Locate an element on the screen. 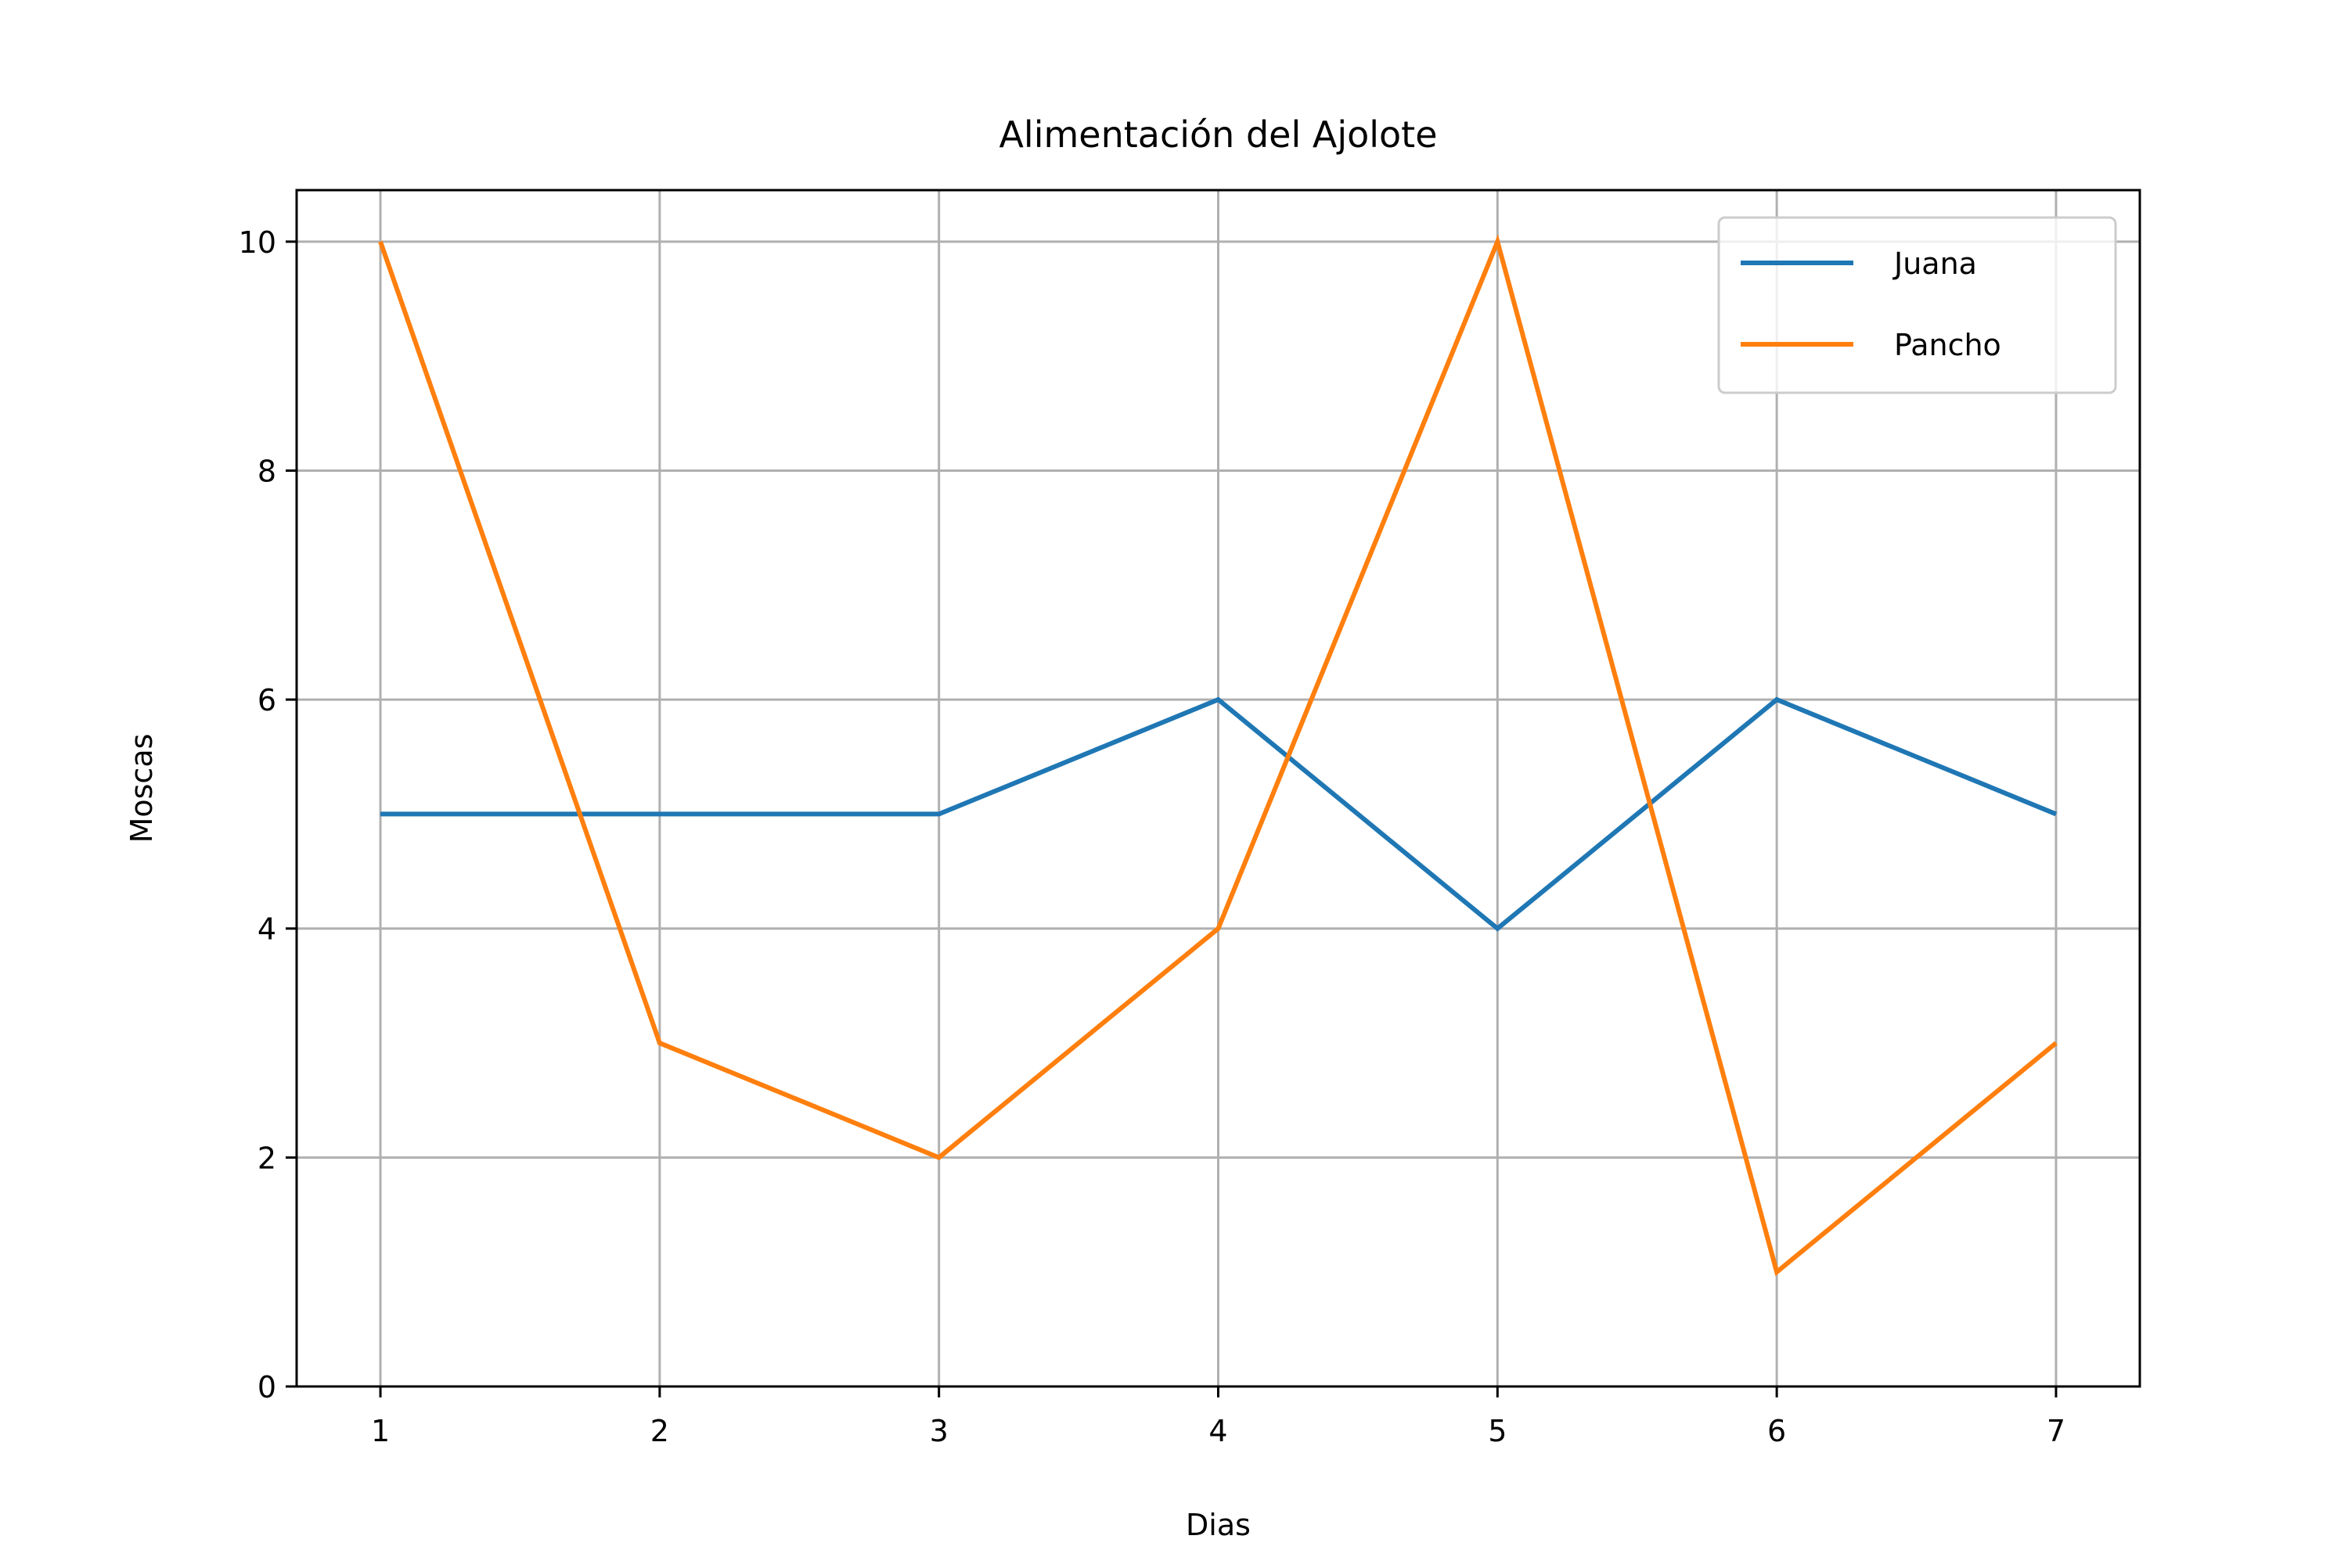 The width and height of the screenshot is (2348, 1568). chart-title: Alimentación del Ajolote is located at coordinates (1218, 134).